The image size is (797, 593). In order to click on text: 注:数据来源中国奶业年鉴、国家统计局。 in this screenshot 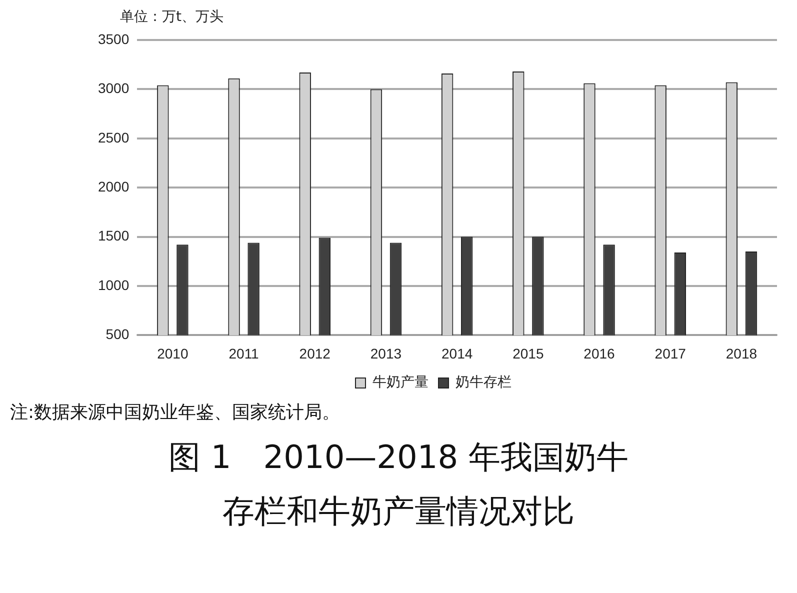, I will do `click(176, 412)`.